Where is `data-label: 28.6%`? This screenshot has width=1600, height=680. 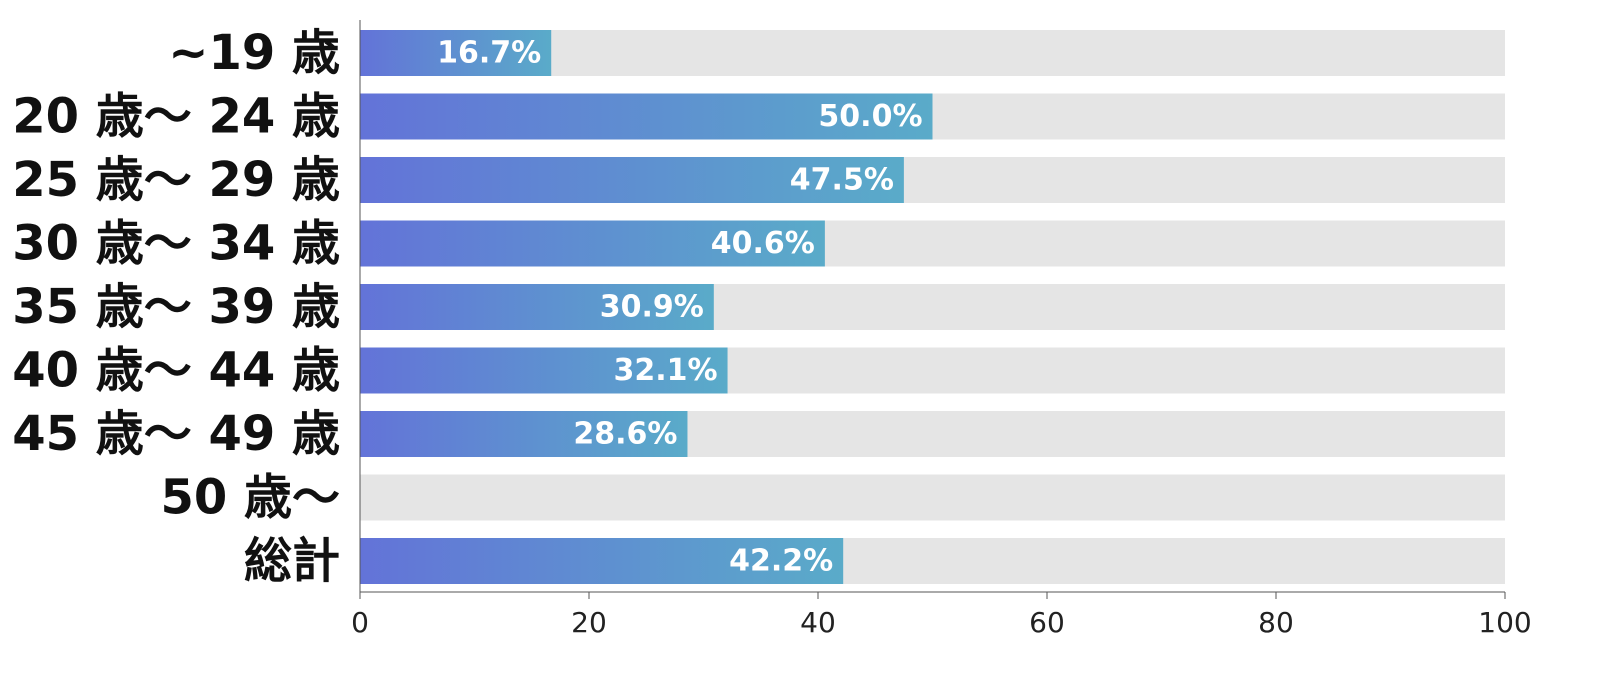
data-label: 28.6% is located at coordinates (625, 434).